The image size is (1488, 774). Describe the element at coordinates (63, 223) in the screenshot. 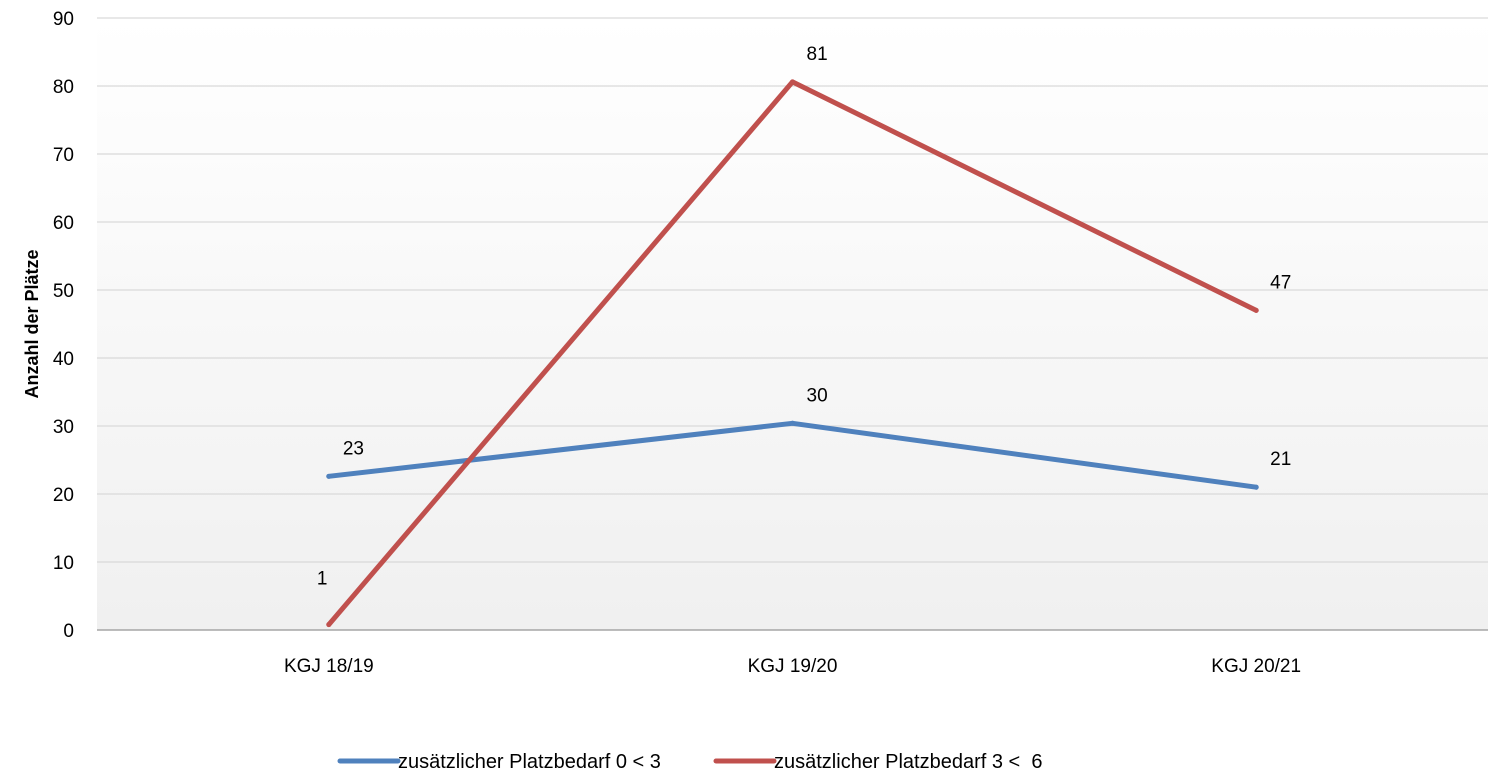

I see `y-tick-label: 60` at that location.